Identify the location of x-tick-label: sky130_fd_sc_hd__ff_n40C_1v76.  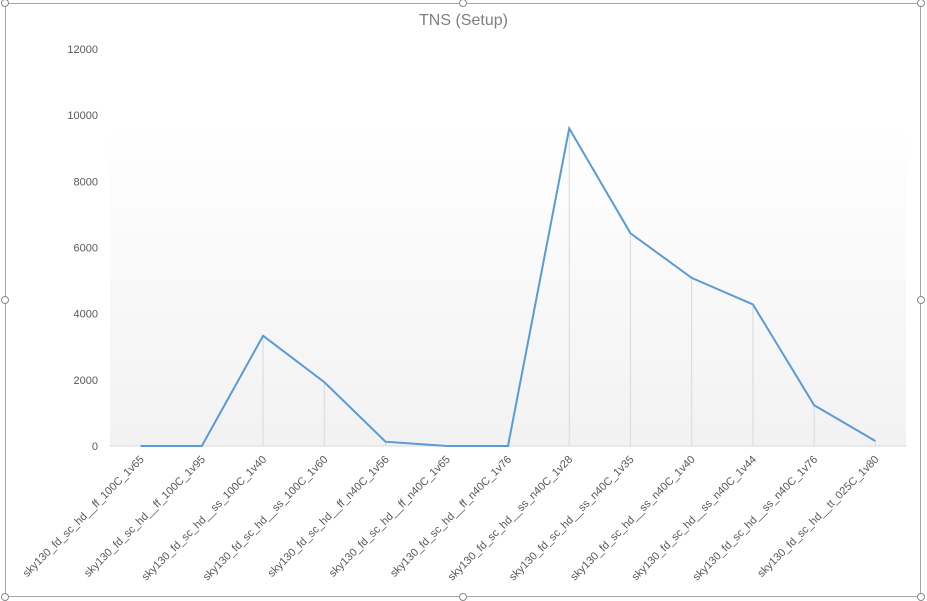
(451, 517).